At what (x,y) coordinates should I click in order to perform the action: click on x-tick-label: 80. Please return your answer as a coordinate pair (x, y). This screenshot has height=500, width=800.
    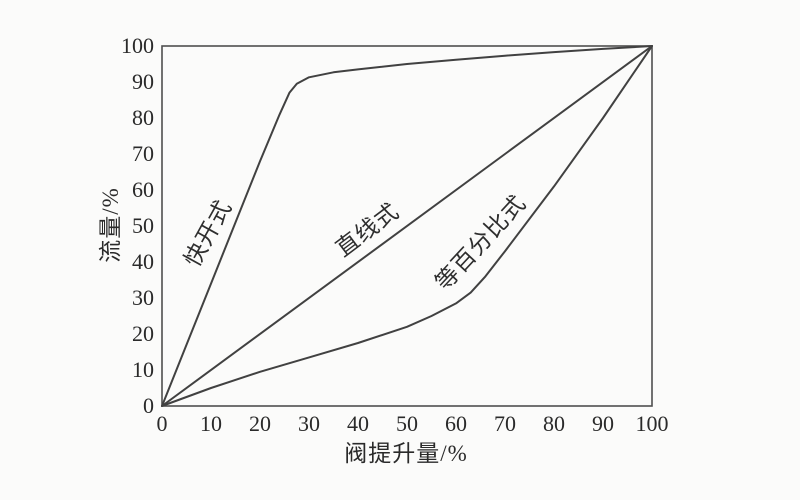
    Looking at the image, I should click on (554, 423).